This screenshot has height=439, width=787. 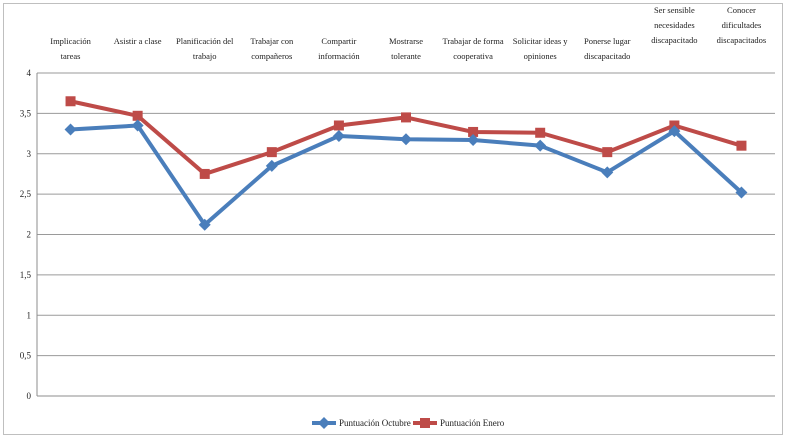 What do you see at coordinates (375, 423) in the screenshot?
I see `legend-label: Puntuación Octubre` at bounding box center [375, 423].